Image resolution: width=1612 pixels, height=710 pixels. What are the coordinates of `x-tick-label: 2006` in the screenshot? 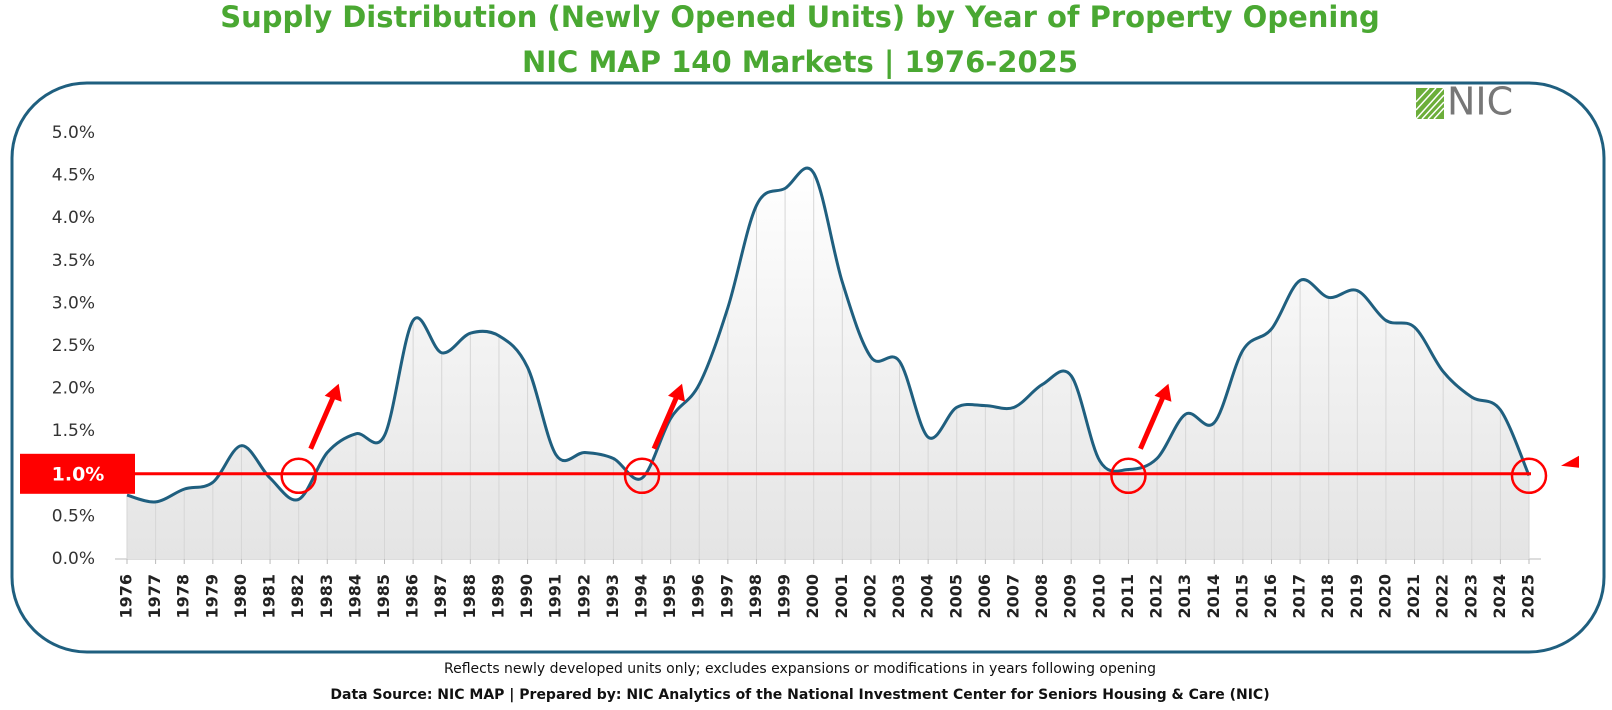 It's located at (984, 596).